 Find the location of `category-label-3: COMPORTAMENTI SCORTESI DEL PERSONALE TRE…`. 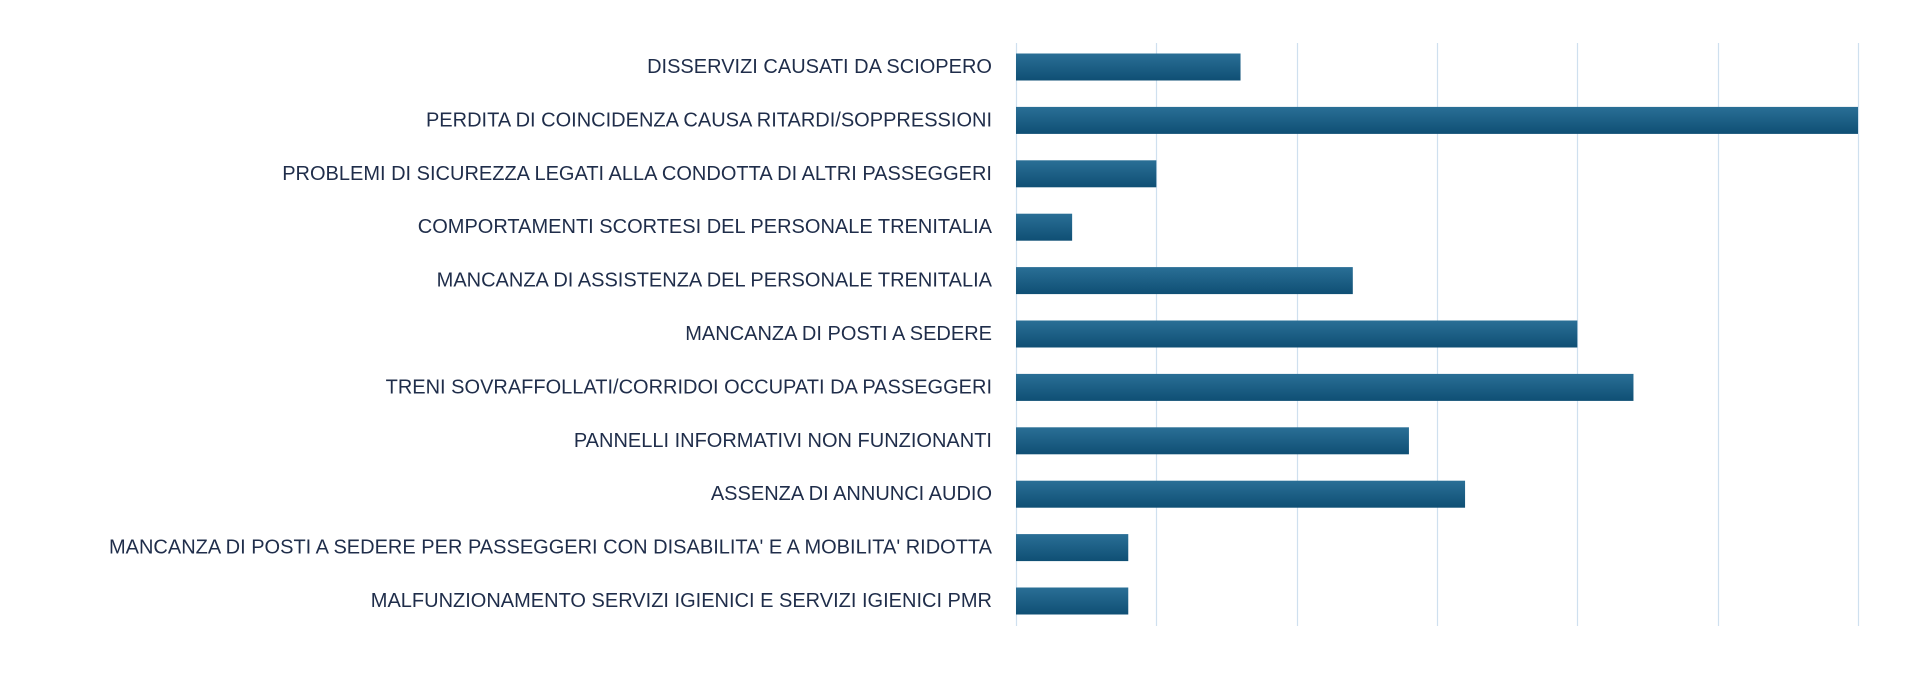

category-label-3: COMPORTAMENTI SCORTESI DEL PERSONALE TRE… is located at coordinates (705, 227).